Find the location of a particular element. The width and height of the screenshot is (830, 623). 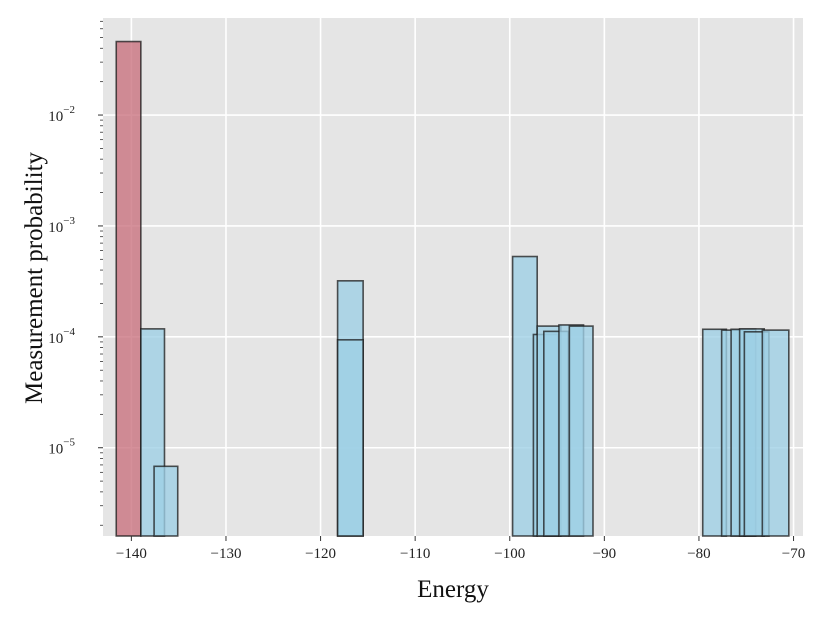

x-axis: −140 −130 −120 −110 −100 −90 −80 −70 is located at coordinates (460, 549).